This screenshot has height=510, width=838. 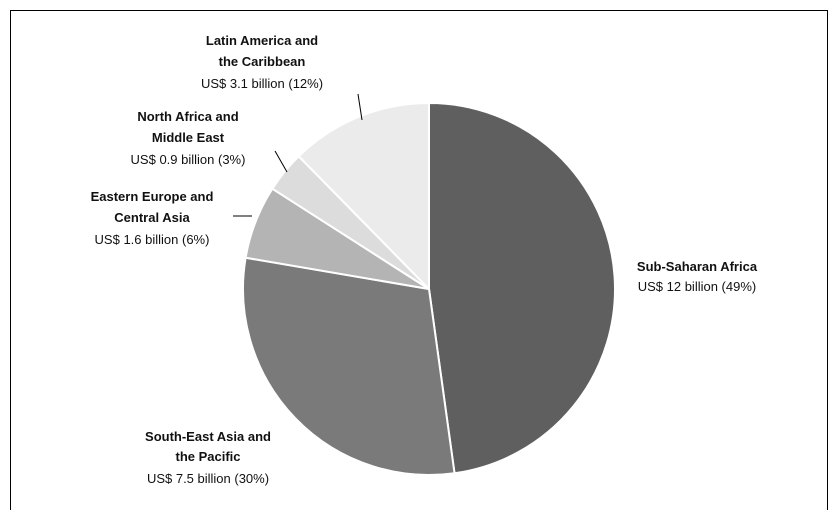 I want to click on label-sub-saharan-africa: Sub-Saharan Africa US$ 12 billion (49%), so click(x=697, y=276).